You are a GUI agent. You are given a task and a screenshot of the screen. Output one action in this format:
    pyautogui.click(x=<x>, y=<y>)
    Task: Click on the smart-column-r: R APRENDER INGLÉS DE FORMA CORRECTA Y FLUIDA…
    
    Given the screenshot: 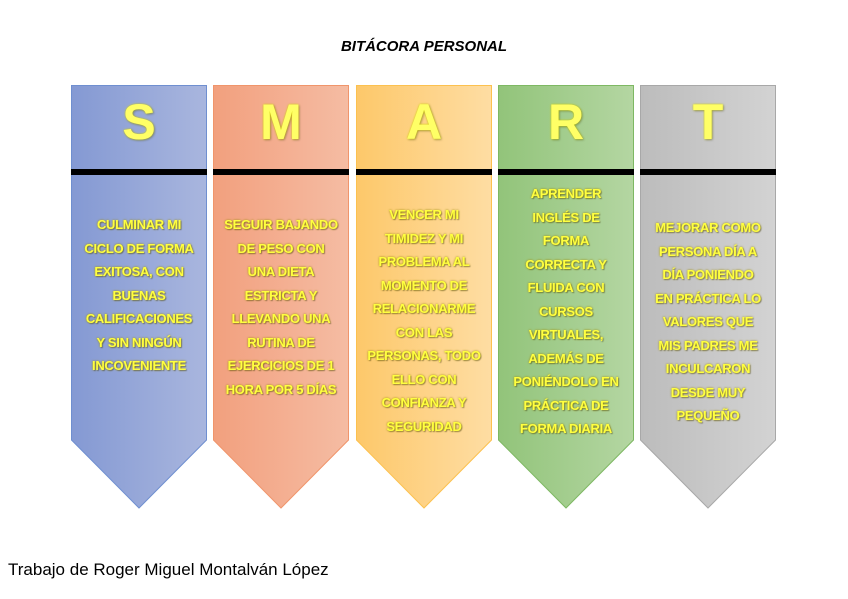 What is the action you would take?
    pyautogui.click(x=566, y=297)
    